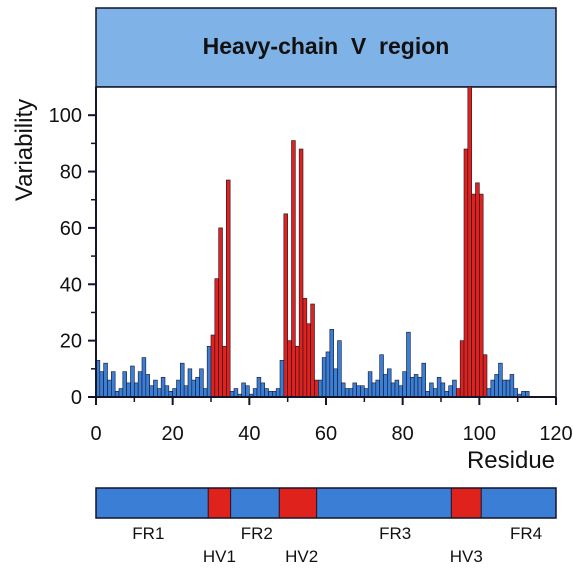 The width and height of the screenshot is (573, 568). Describe the element at coordinates (337, 545) in the screenshot. I see `region-labels: FR1 FR2 FR3 FR4 HV1 HV2 HV3` at that location.